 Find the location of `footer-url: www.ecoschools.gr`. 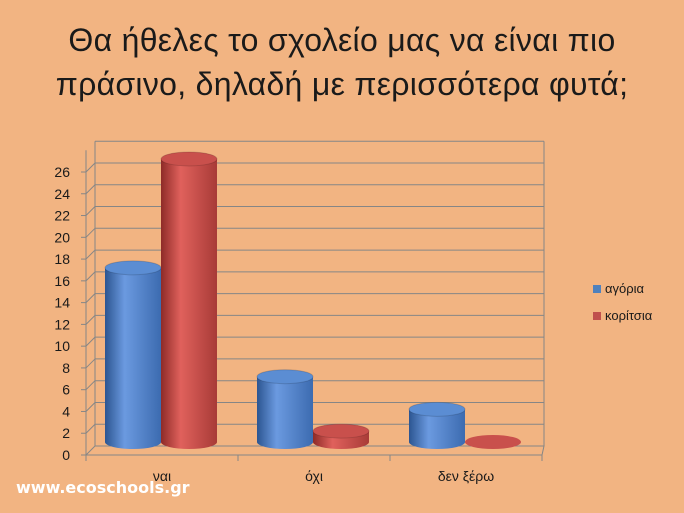

footer-url: www.ecoschools.gr is located at coordinates (103, 487).